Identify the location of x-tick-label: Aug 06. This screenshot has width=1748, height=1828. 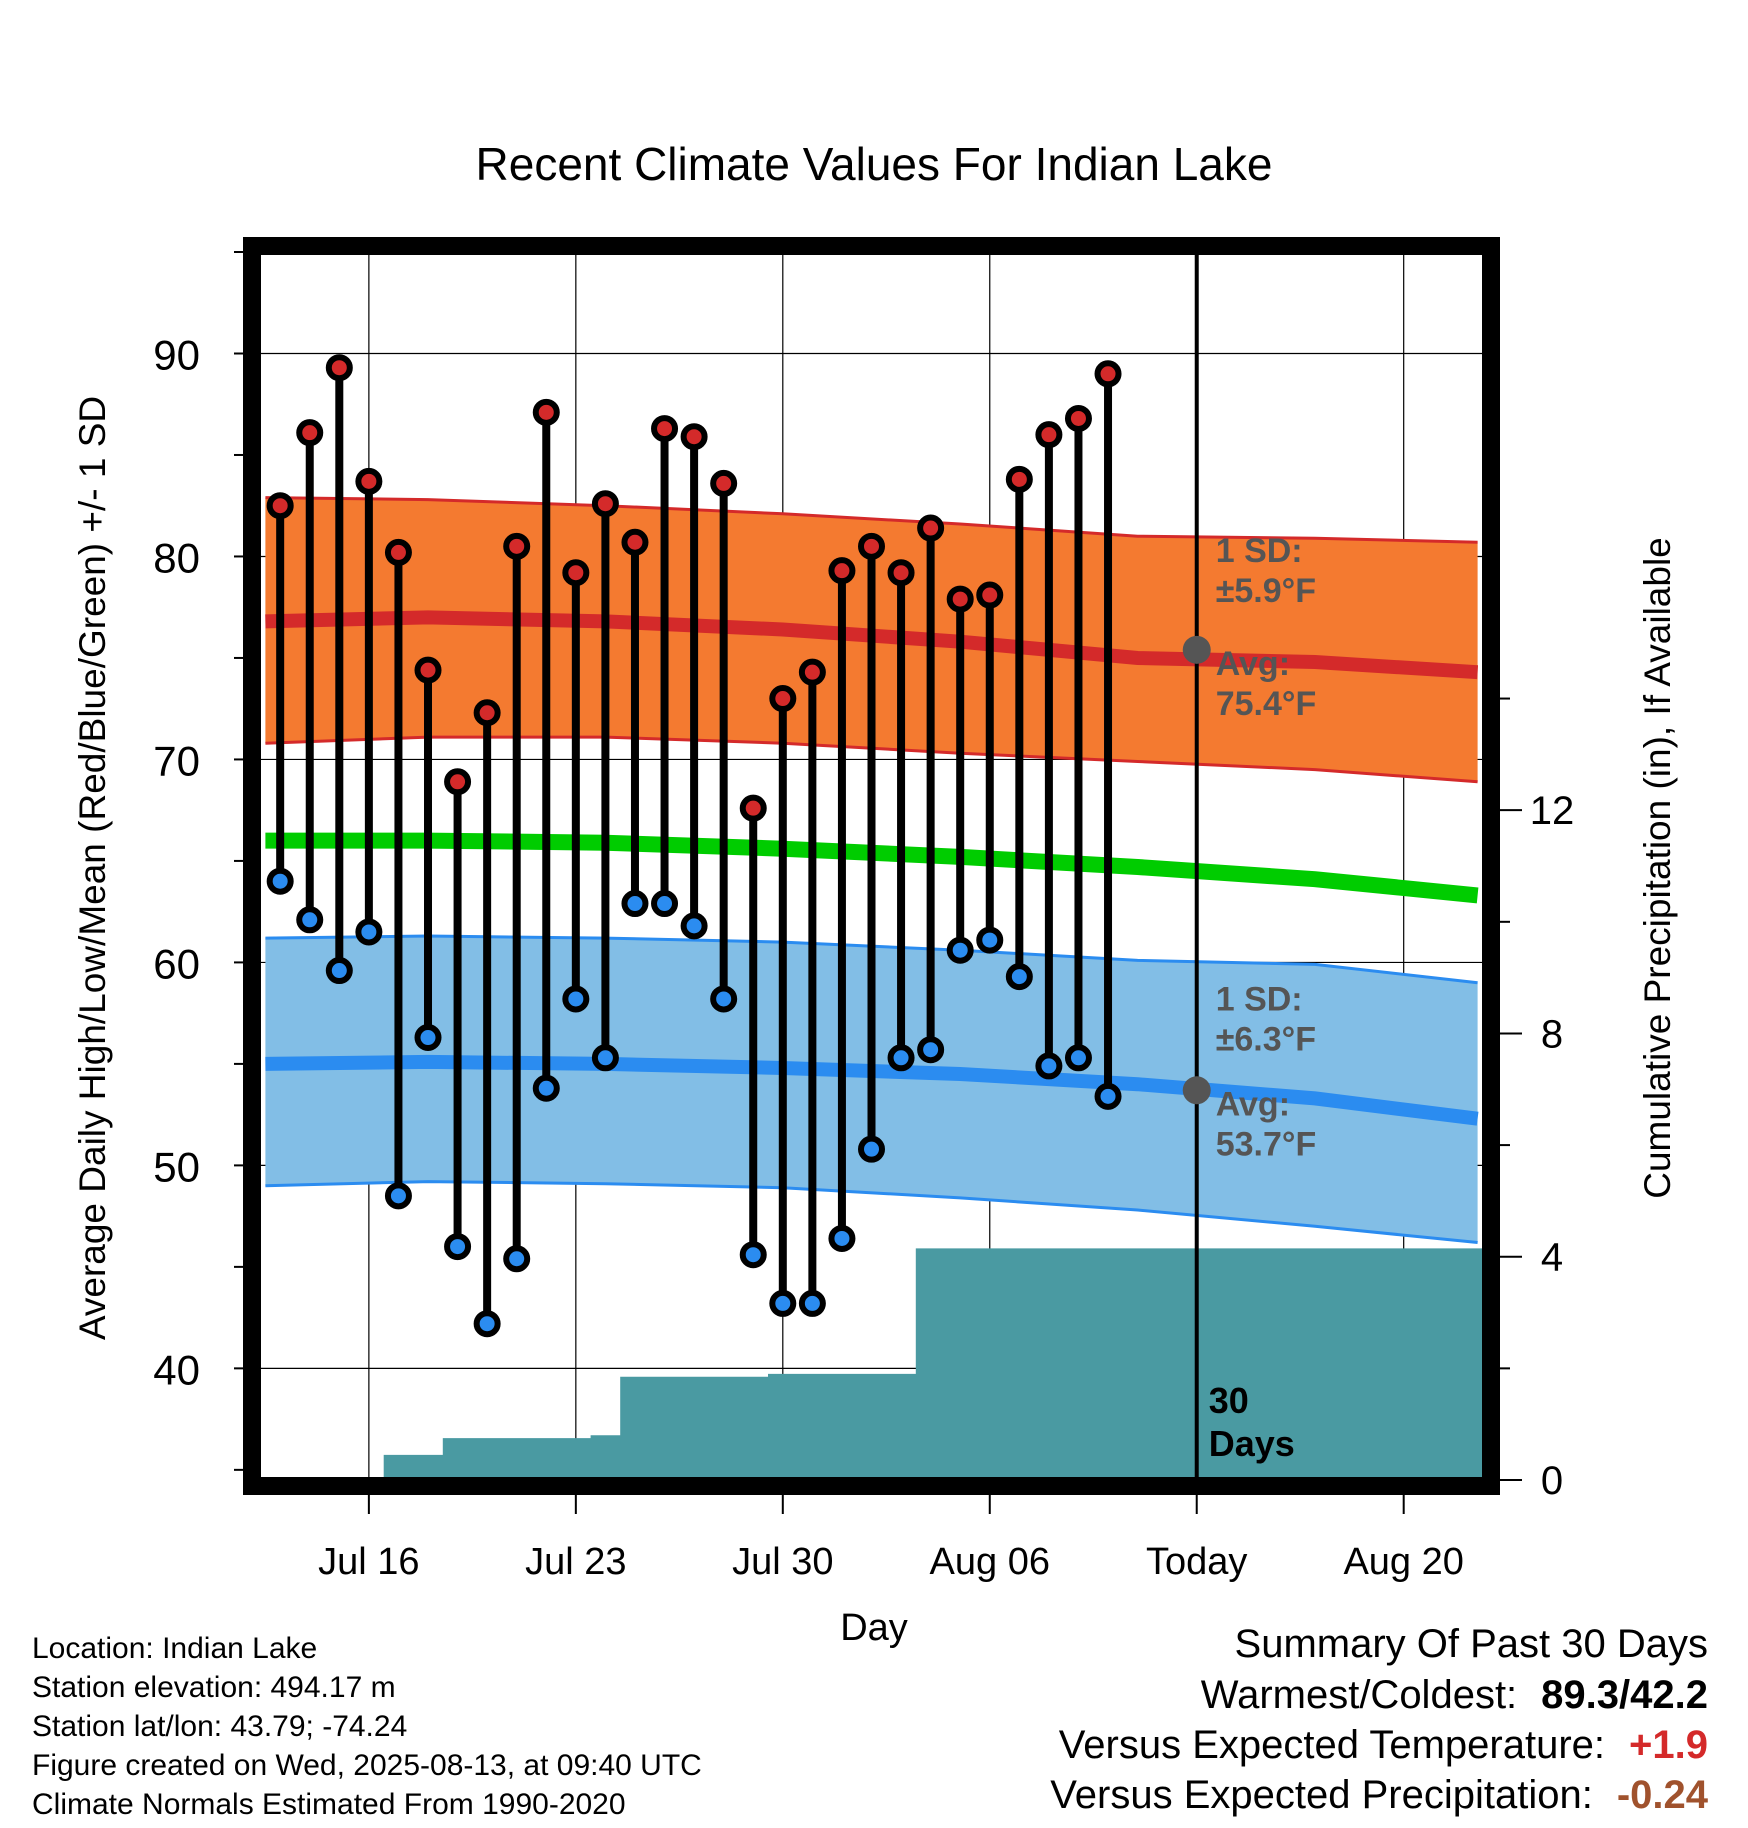
(990, 1562).